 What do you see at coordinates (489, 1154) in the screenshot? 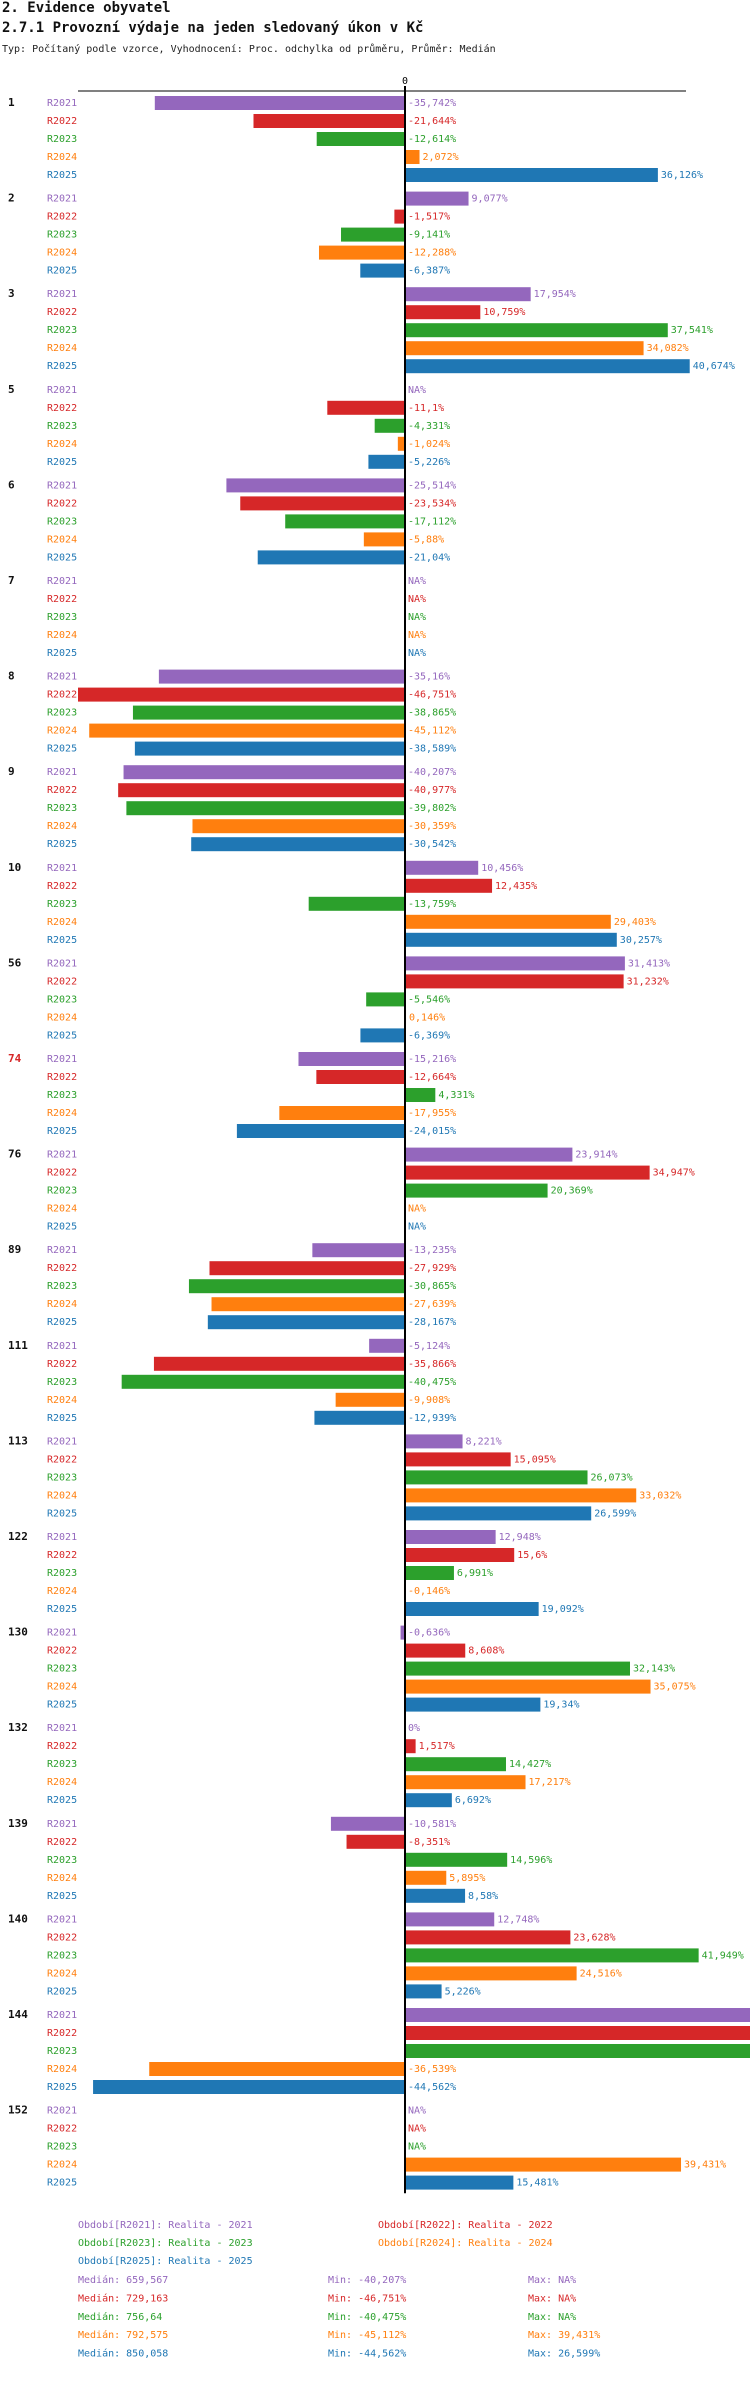
I see `bar-76-R2021` at bounding box center [489, 1154].